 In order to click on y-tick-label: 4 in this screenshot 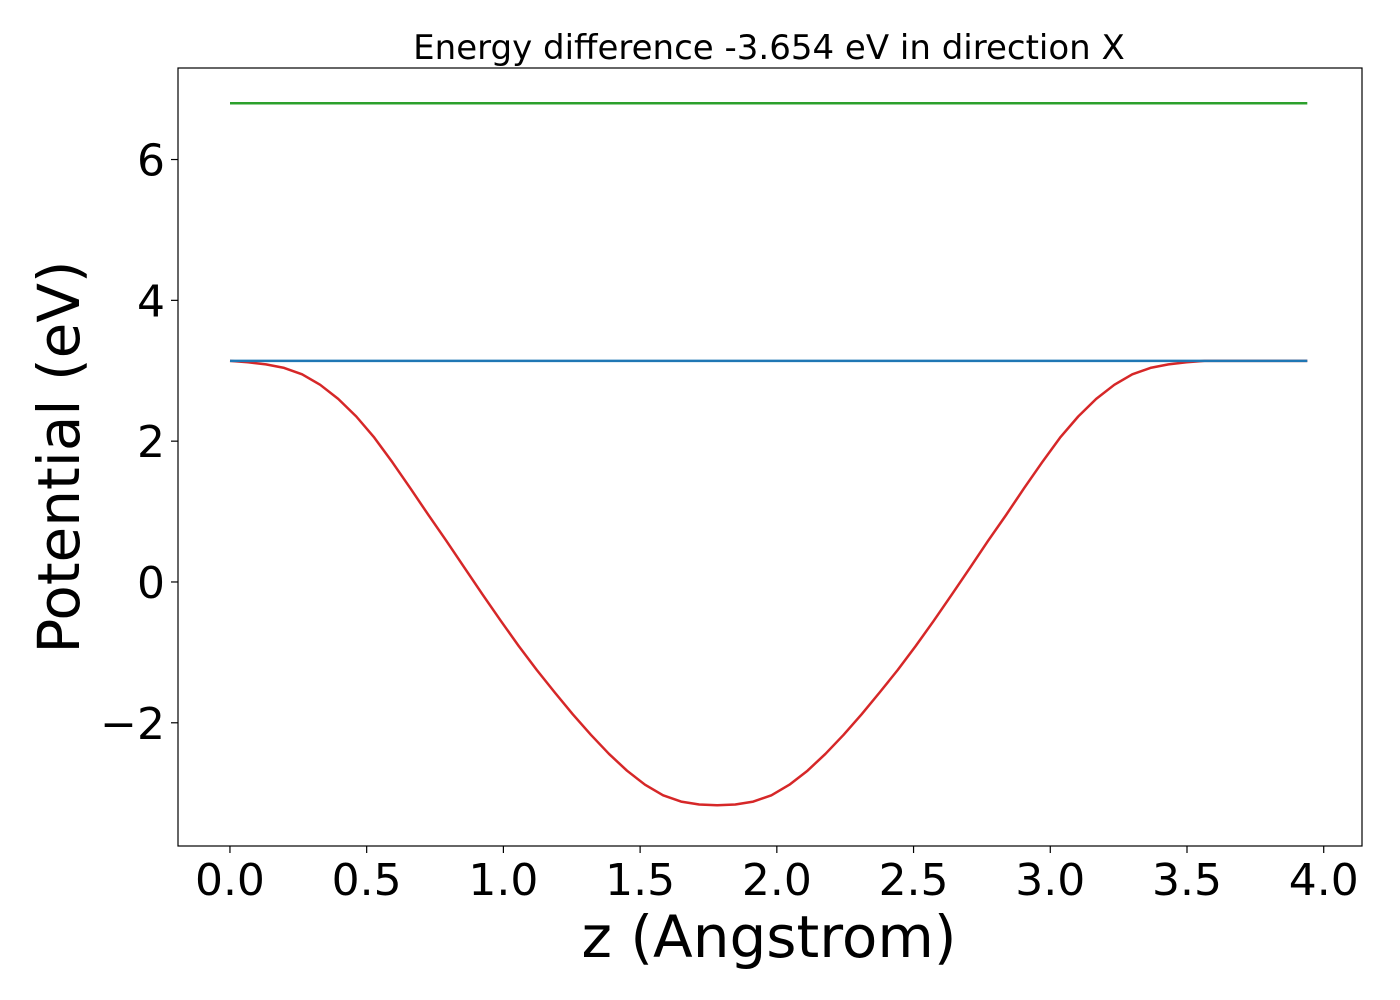, I will do `click(151, 301)`.